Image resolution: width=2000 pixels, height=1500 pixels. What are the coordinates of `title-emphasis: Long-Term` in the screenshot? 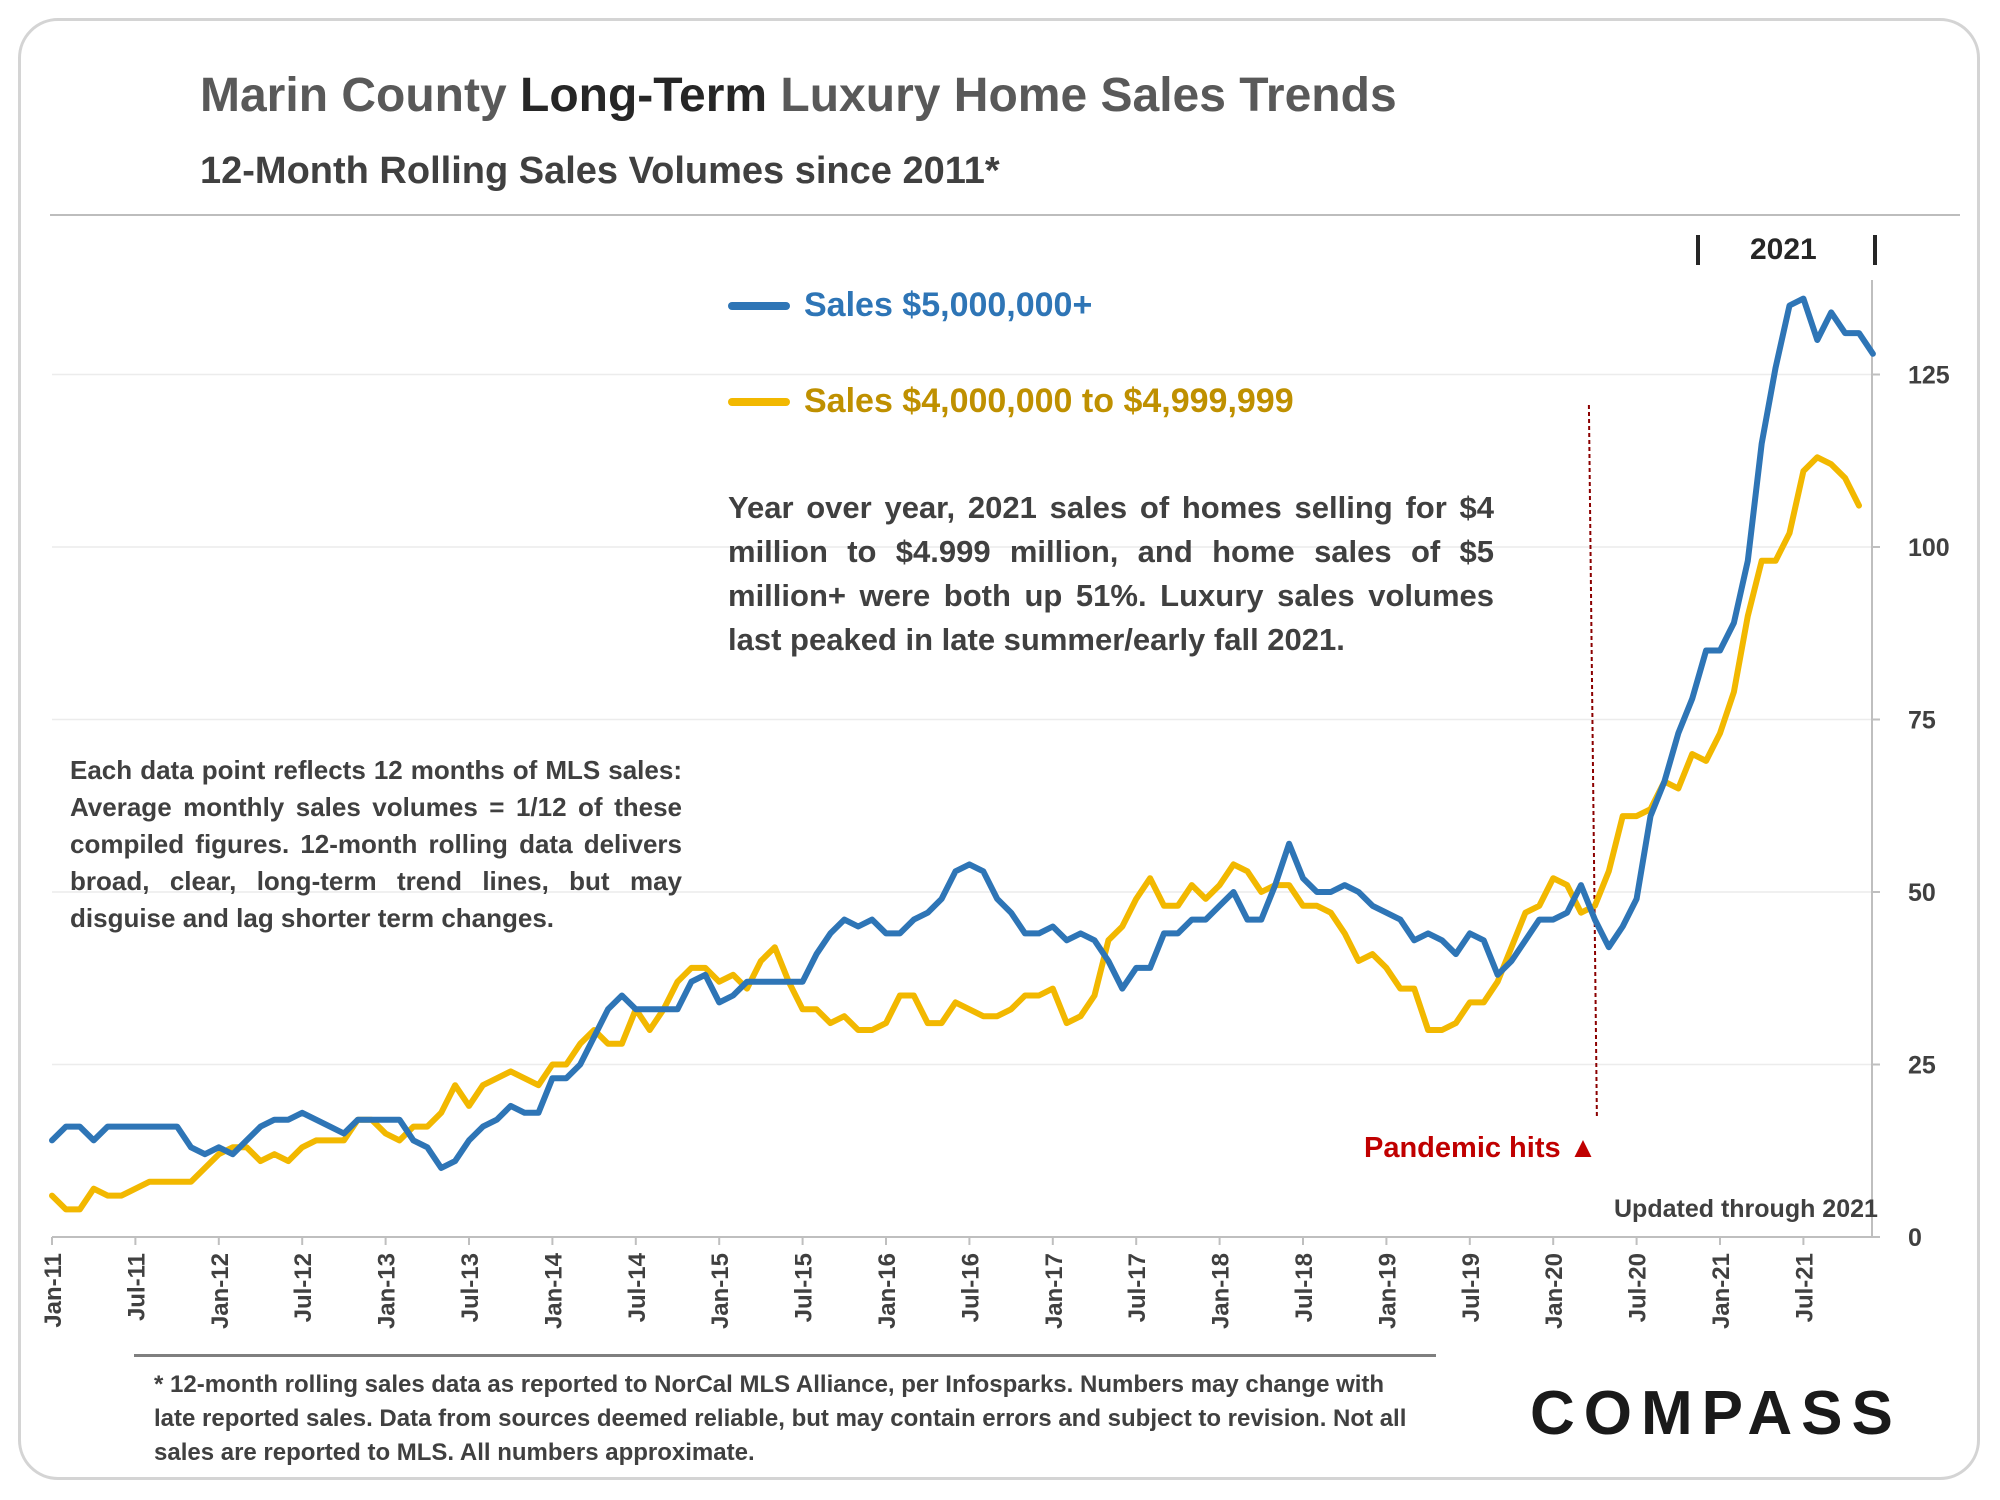 It's located at (644, 95).